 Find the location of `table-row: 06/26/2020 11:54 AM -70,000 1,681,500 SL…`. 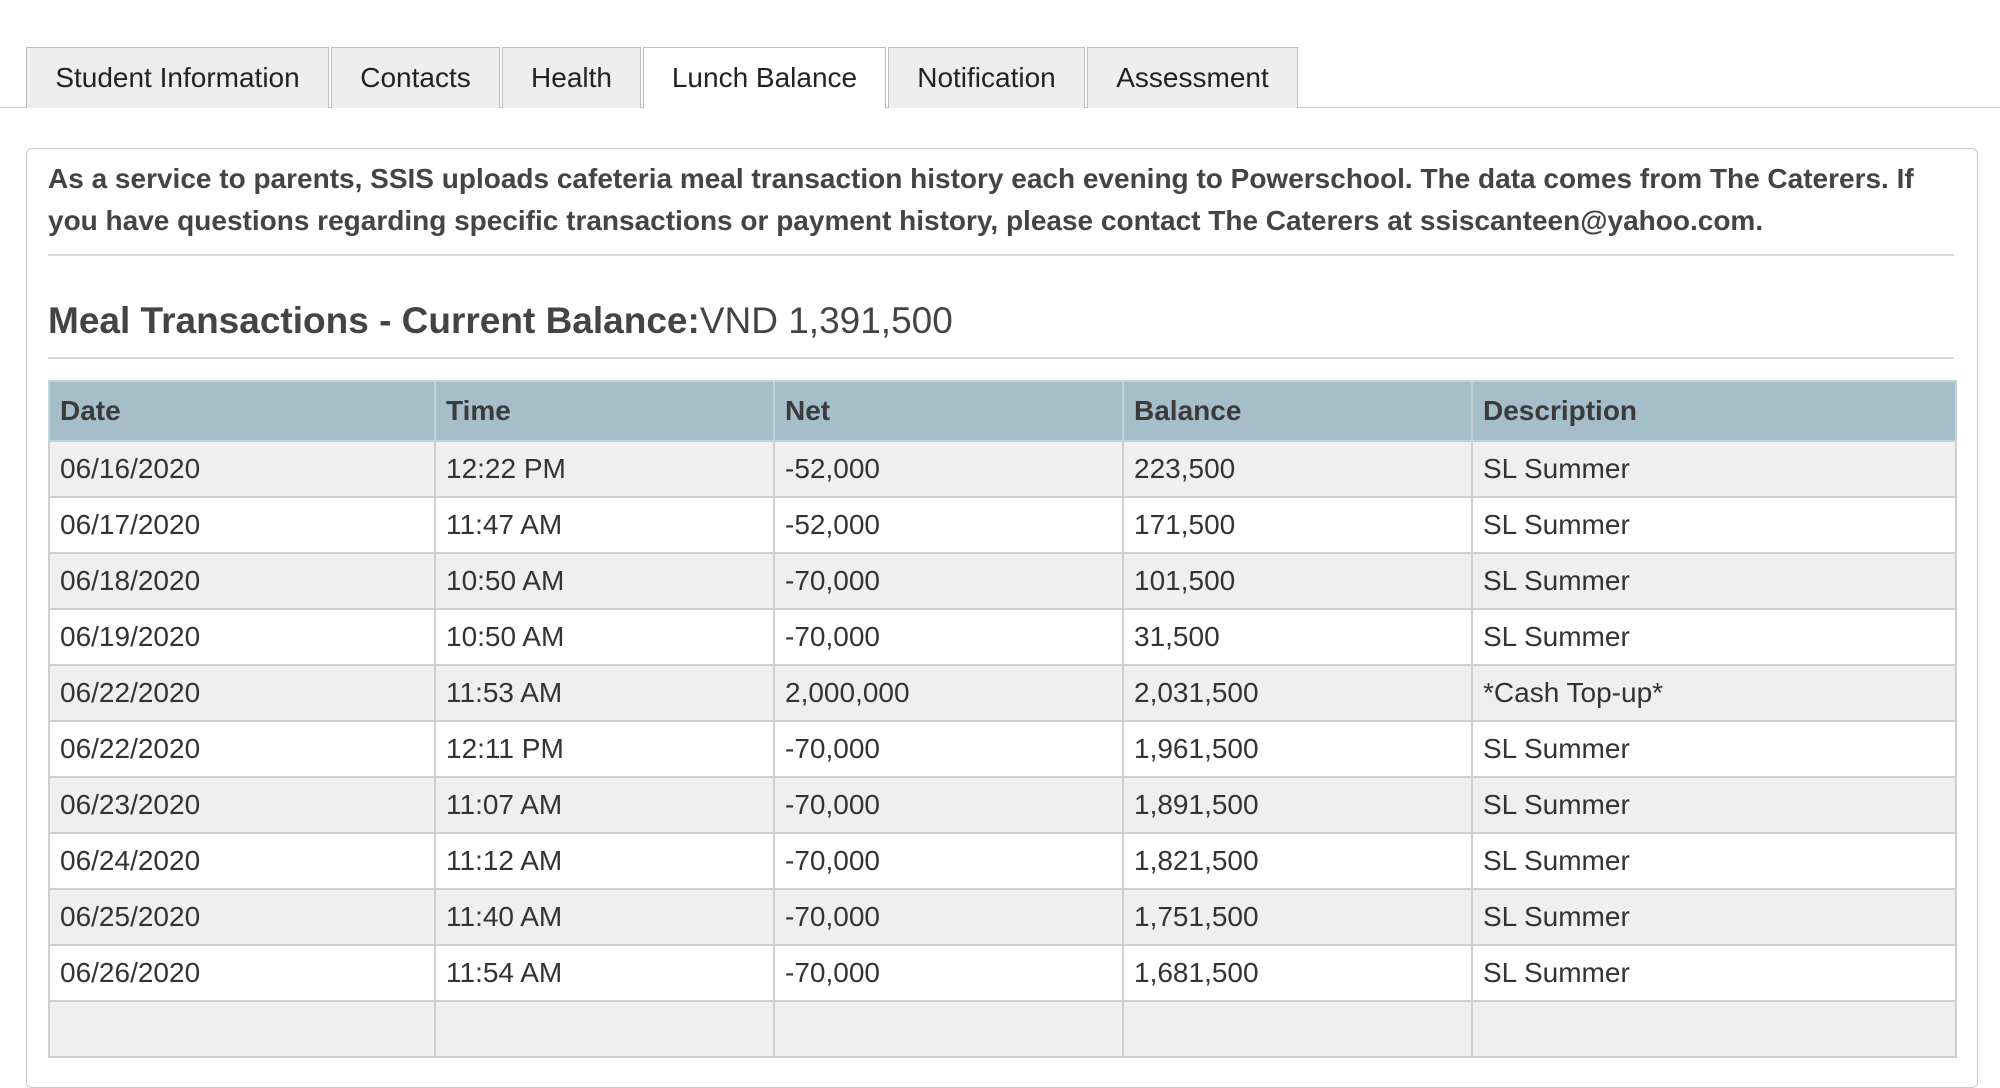

table-row: 06/26/2020 11:54 AM -70,000 1,681,500 SL… is located at coordinates (1002, 973).